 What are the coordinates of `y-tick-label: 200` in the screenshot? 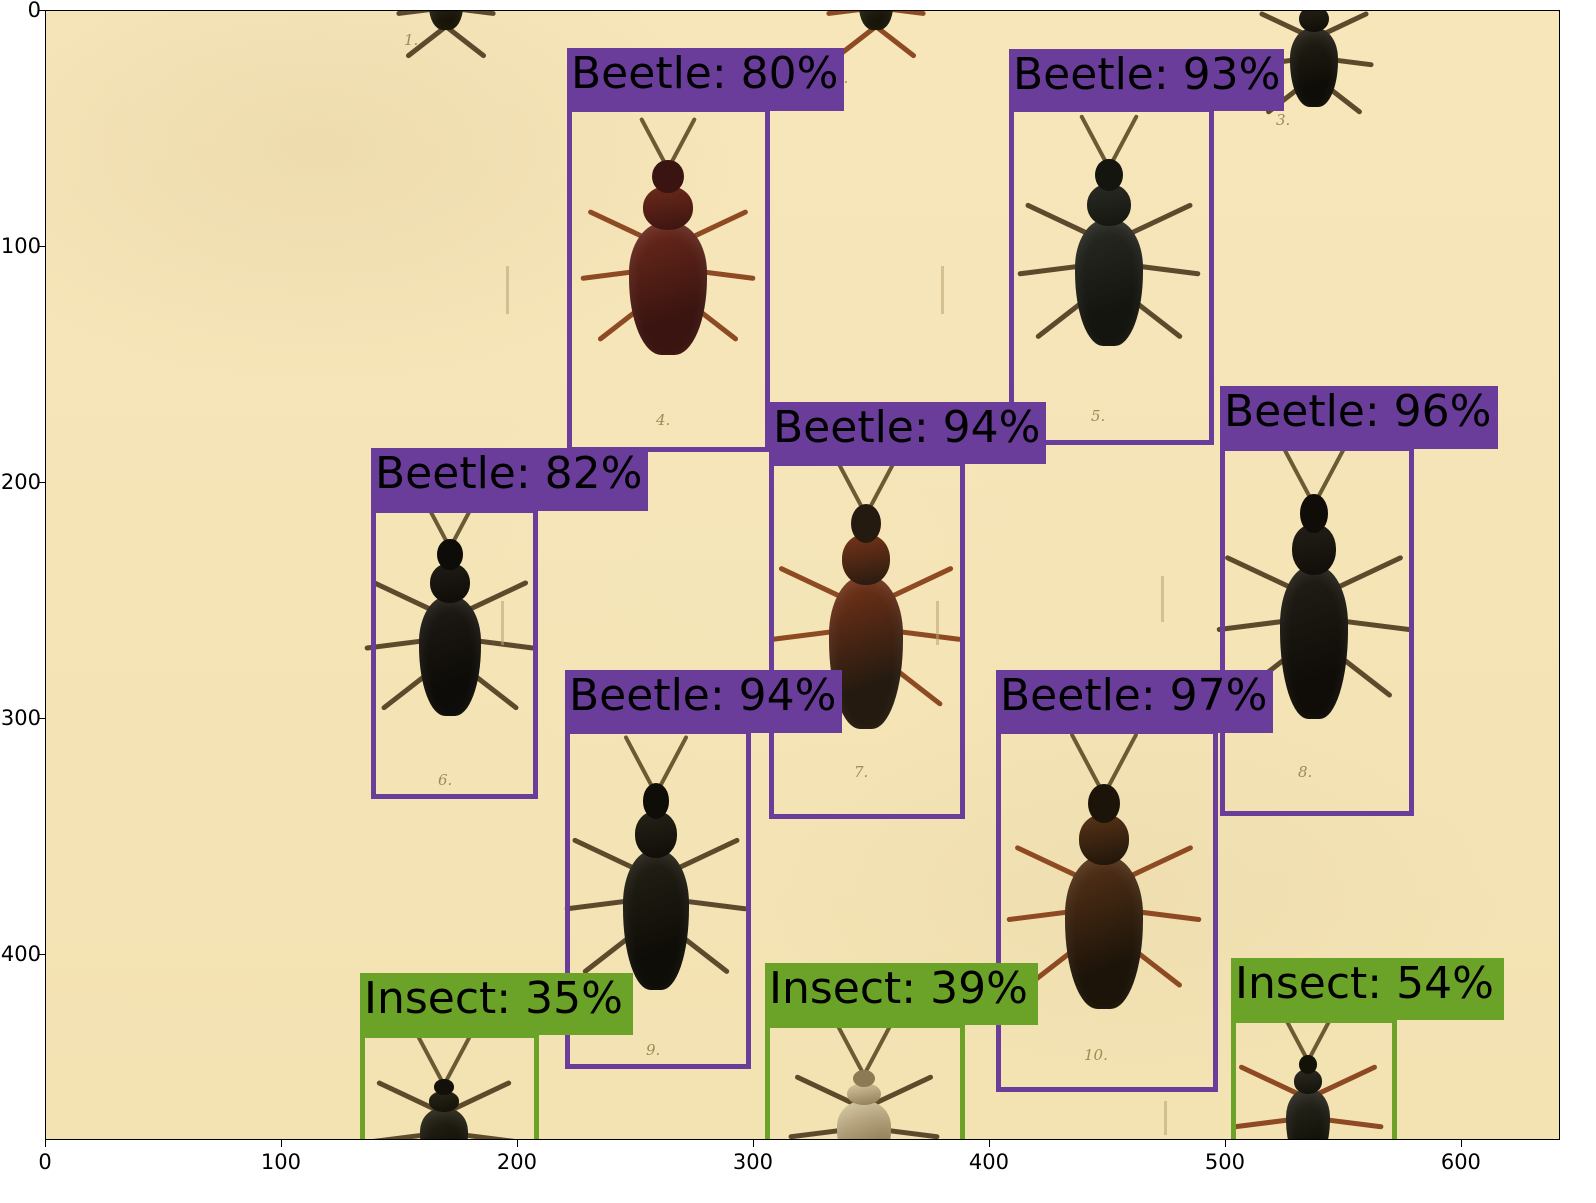 It's located at (20, 481).